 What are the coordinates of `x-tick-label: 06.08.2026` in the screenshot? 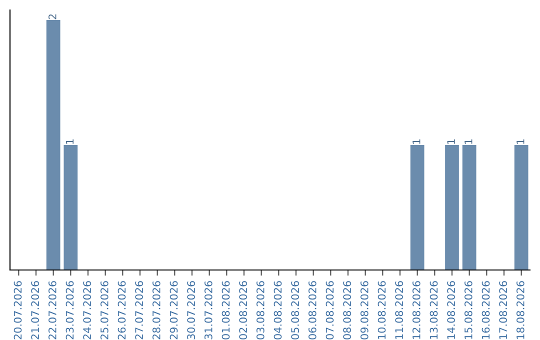 It's located at (312, 310).